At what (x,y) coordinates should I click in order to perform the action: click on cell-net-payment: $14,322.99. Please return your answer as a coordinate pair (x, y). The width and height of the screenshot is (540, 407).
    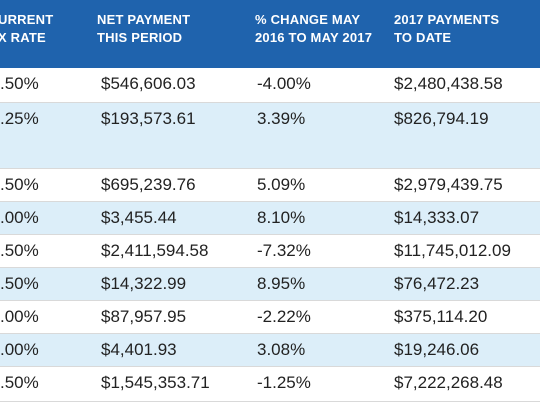
    Looking at the image, I should click on (144, 283).